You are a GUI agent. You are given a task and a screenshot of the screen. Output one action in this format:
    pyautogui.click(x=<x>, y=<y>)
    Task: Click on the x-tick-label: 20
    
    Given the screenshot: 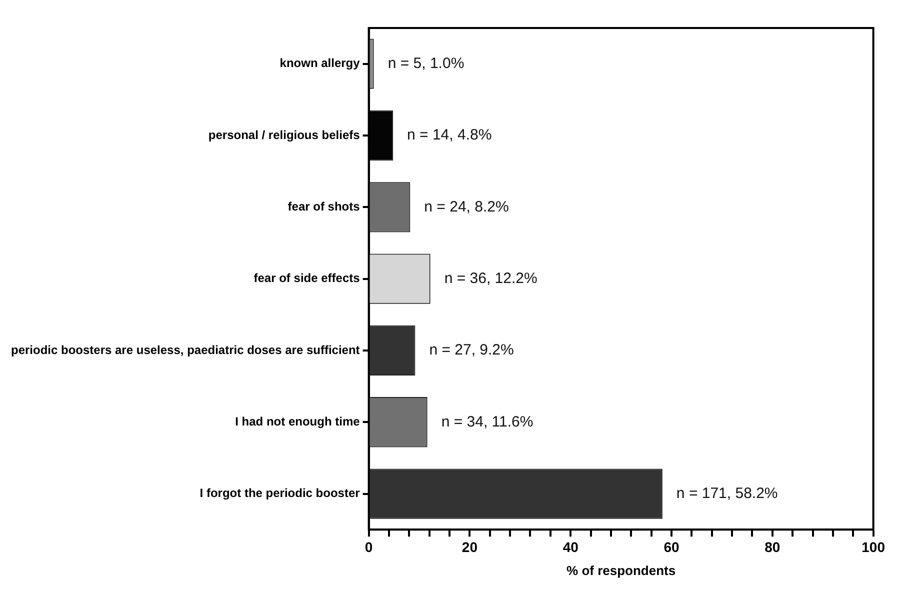 What is the action you would take?
    pyautogui.click(x=470, y=546)
    